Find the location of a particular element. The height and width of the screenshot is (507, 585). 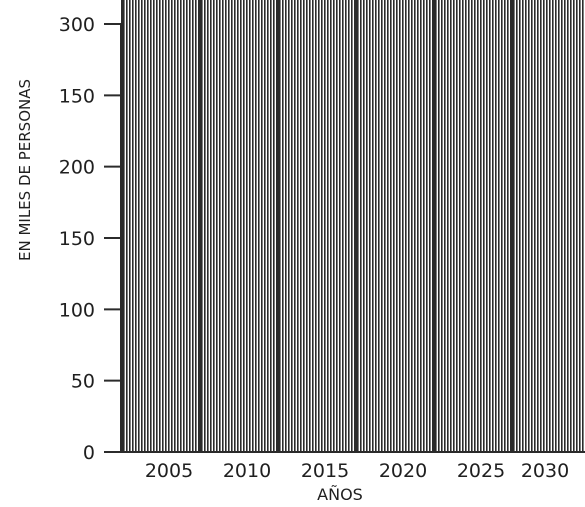

bar-2010 is located at coordinates (239, 226).